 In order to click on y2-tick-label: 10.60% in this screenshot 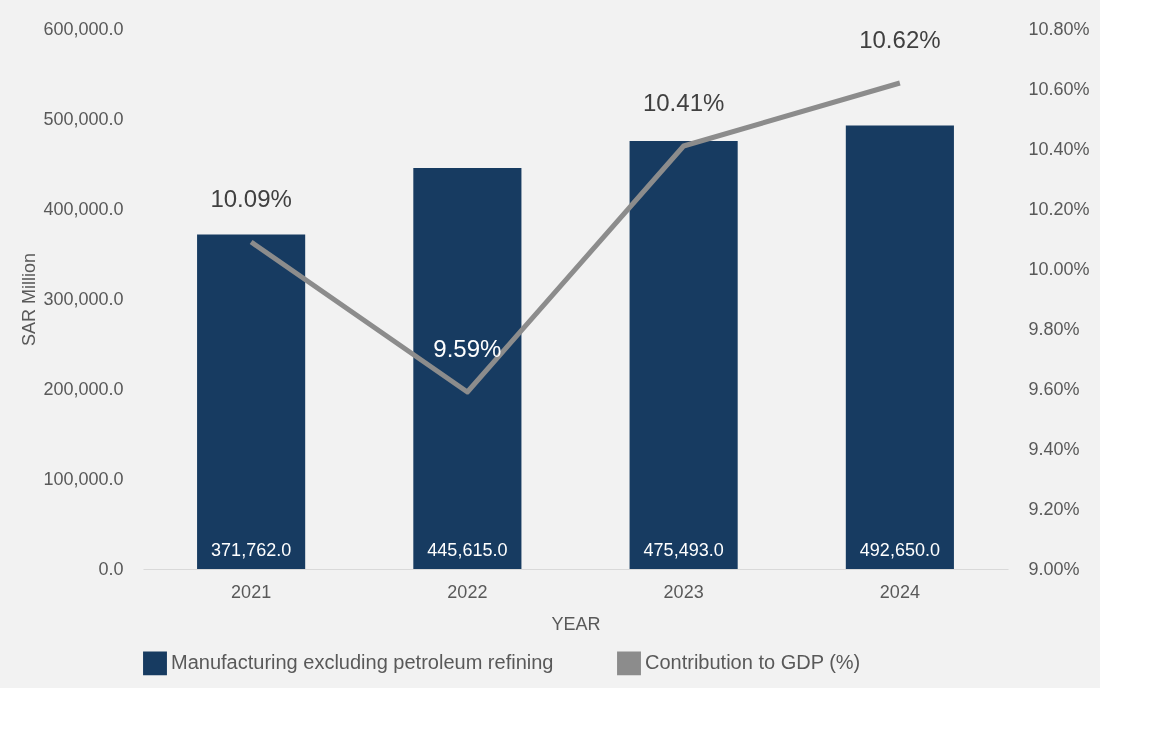, I will do `click(1059, 88)`.